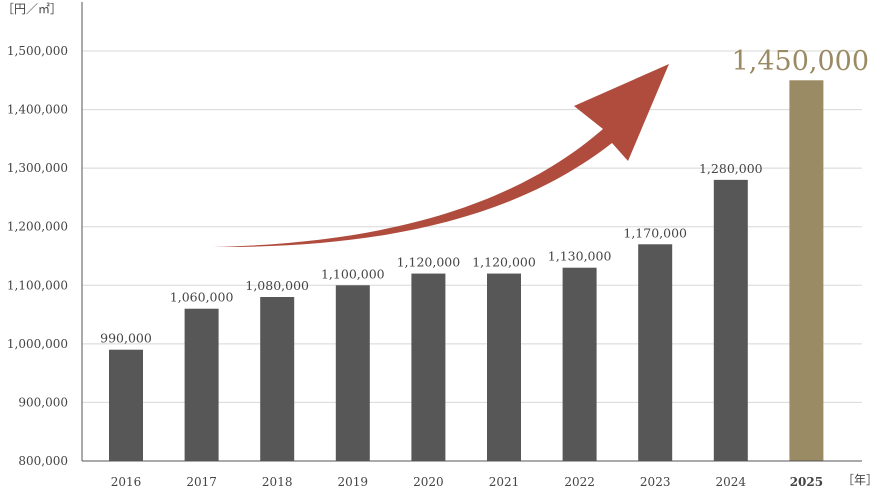 Image resolution: width=877 pixels, height=499 pixels. Describe the element at coordinates (353, 273) in the screenshot. I see `data-label: 1,100,000` at that location.